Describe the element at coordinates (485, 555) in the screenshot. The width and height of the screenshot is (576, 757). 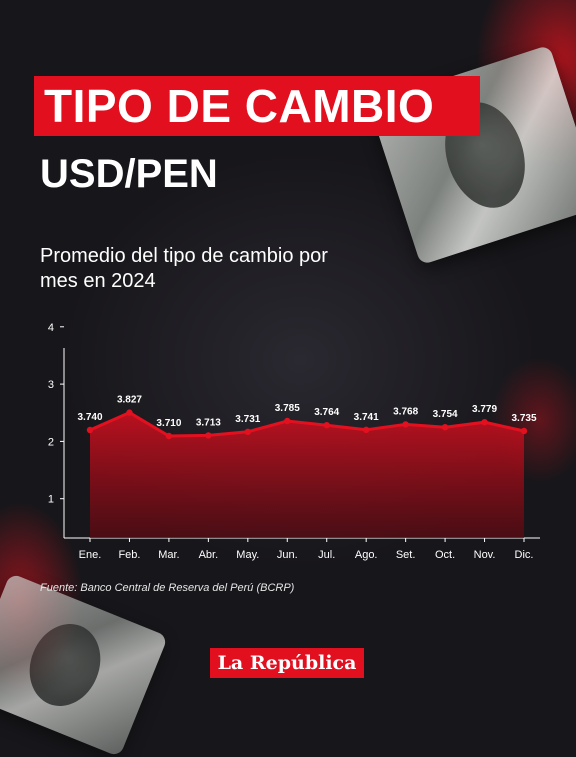
I see `x-tick-label: Nov.` at that location.